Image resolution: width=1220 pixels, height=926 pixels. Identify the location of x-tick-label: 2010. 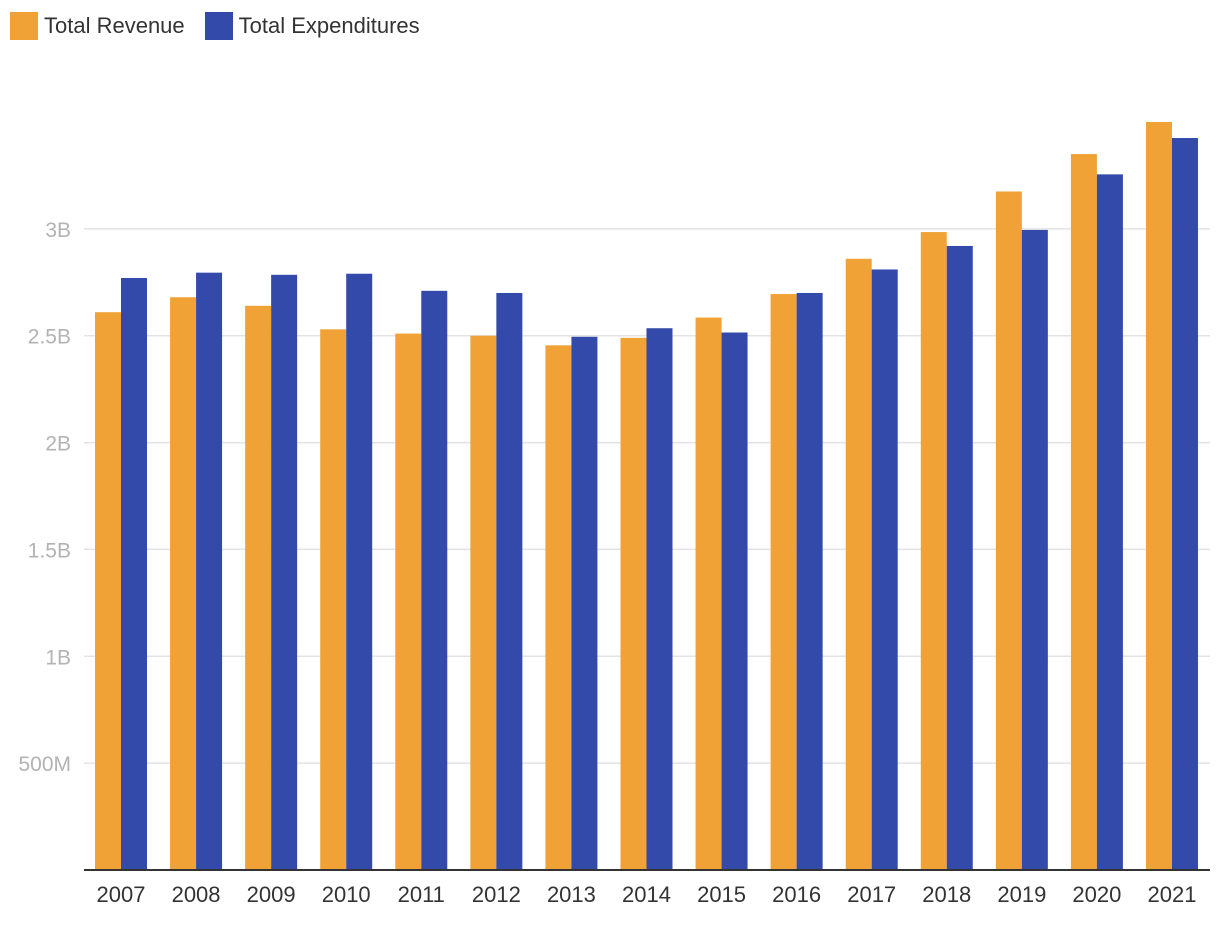
(346, 894).